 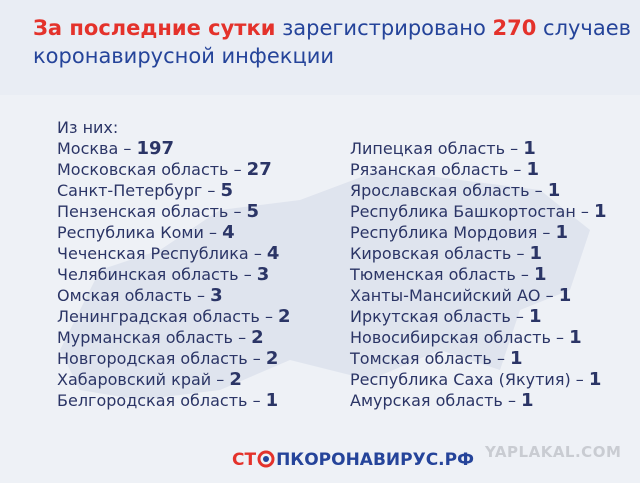 What do you see at coordinates (375, 460) in the screenshot?
I see `logo-end: ПКОРОНАВИРУС.РФ` at bounding box center [375, 460].